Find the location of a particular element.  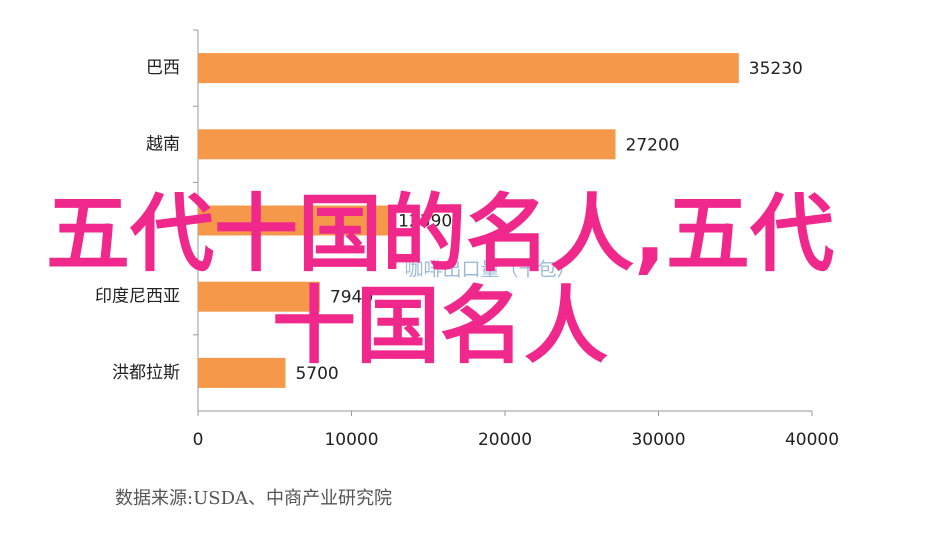

value-label: 12390 is located at coordinates (425, 222).